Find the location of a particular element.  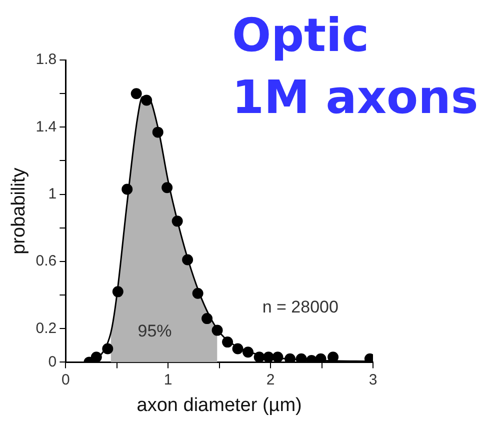

y-tick-label: 1.8 is located at coordinates (46, 59).